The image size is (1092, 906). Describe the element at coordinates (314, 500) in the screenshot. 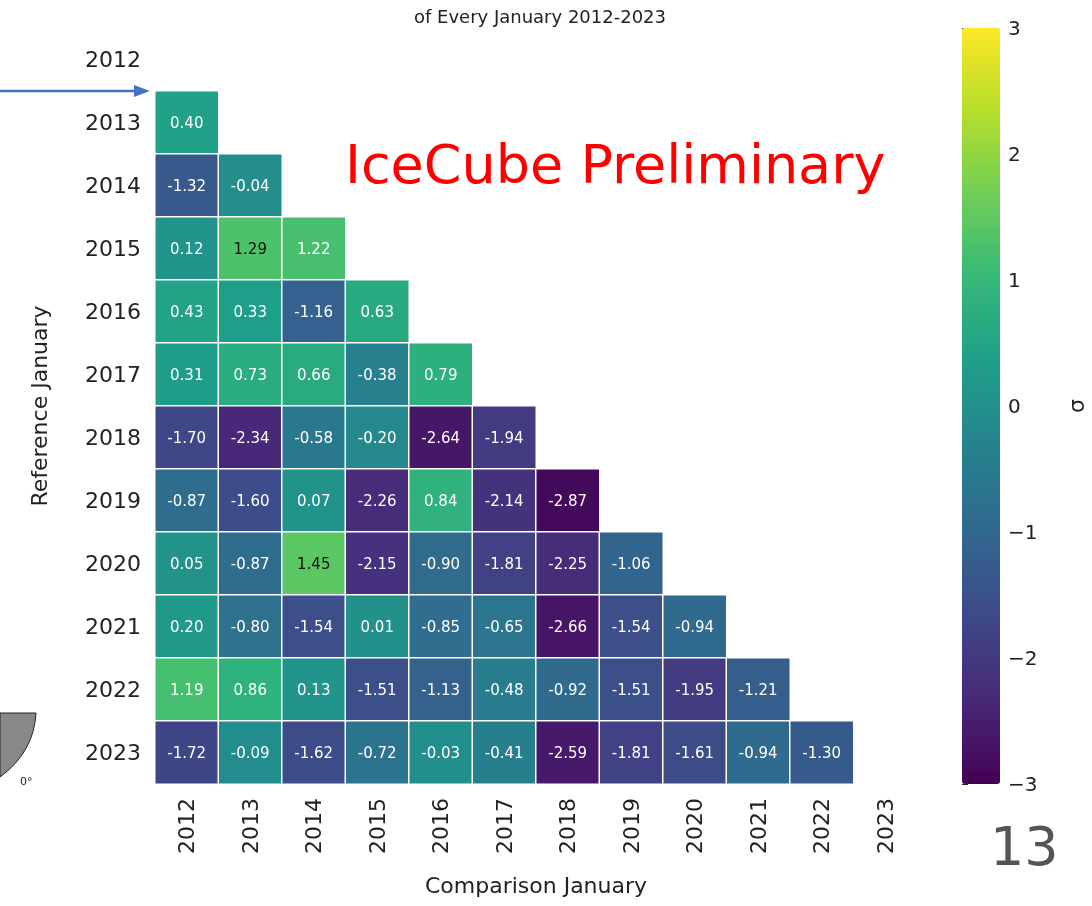

I see `data-label: 0.07` at that location.